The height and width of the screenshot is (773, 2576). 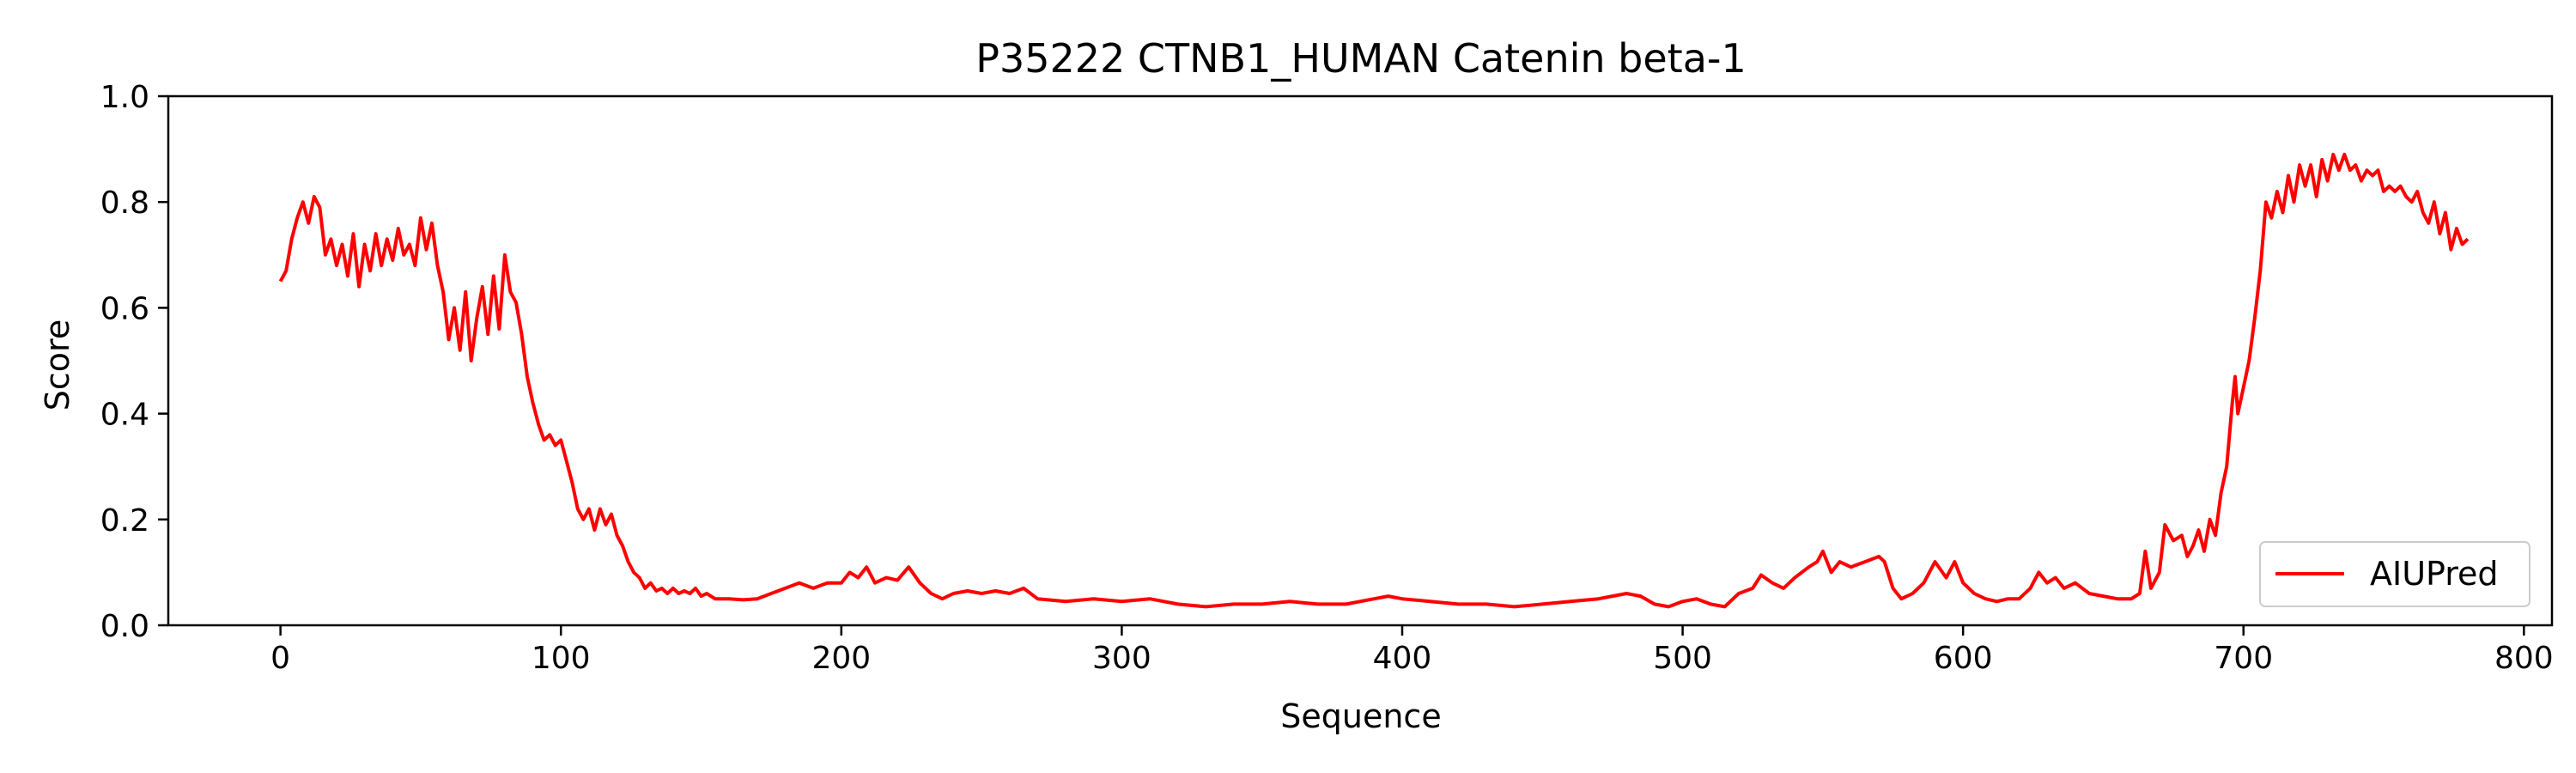 What do you see at coordinates (2434, 574) in the screenshot?
I see `legend-label-aiupred: AIUPred` at bounding box center [2434, 574].